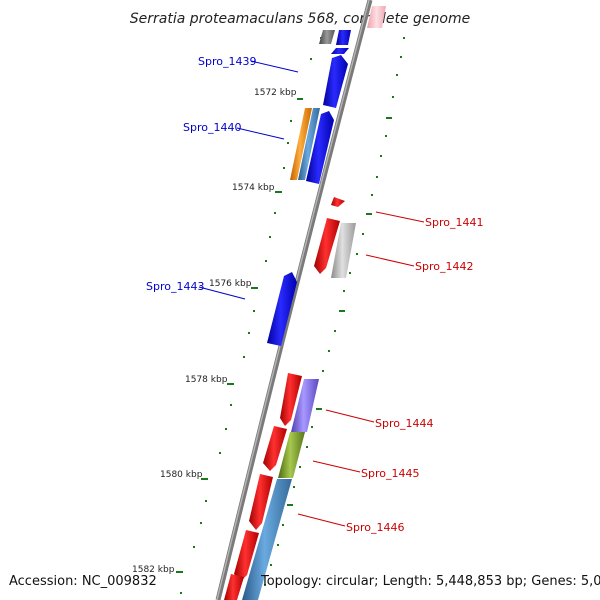 The height and width of the screenshot is (600, 600). Describe the element at coordinates (327, 37) in the screenshot. I see `misc-feature-dark-grey` at that location.